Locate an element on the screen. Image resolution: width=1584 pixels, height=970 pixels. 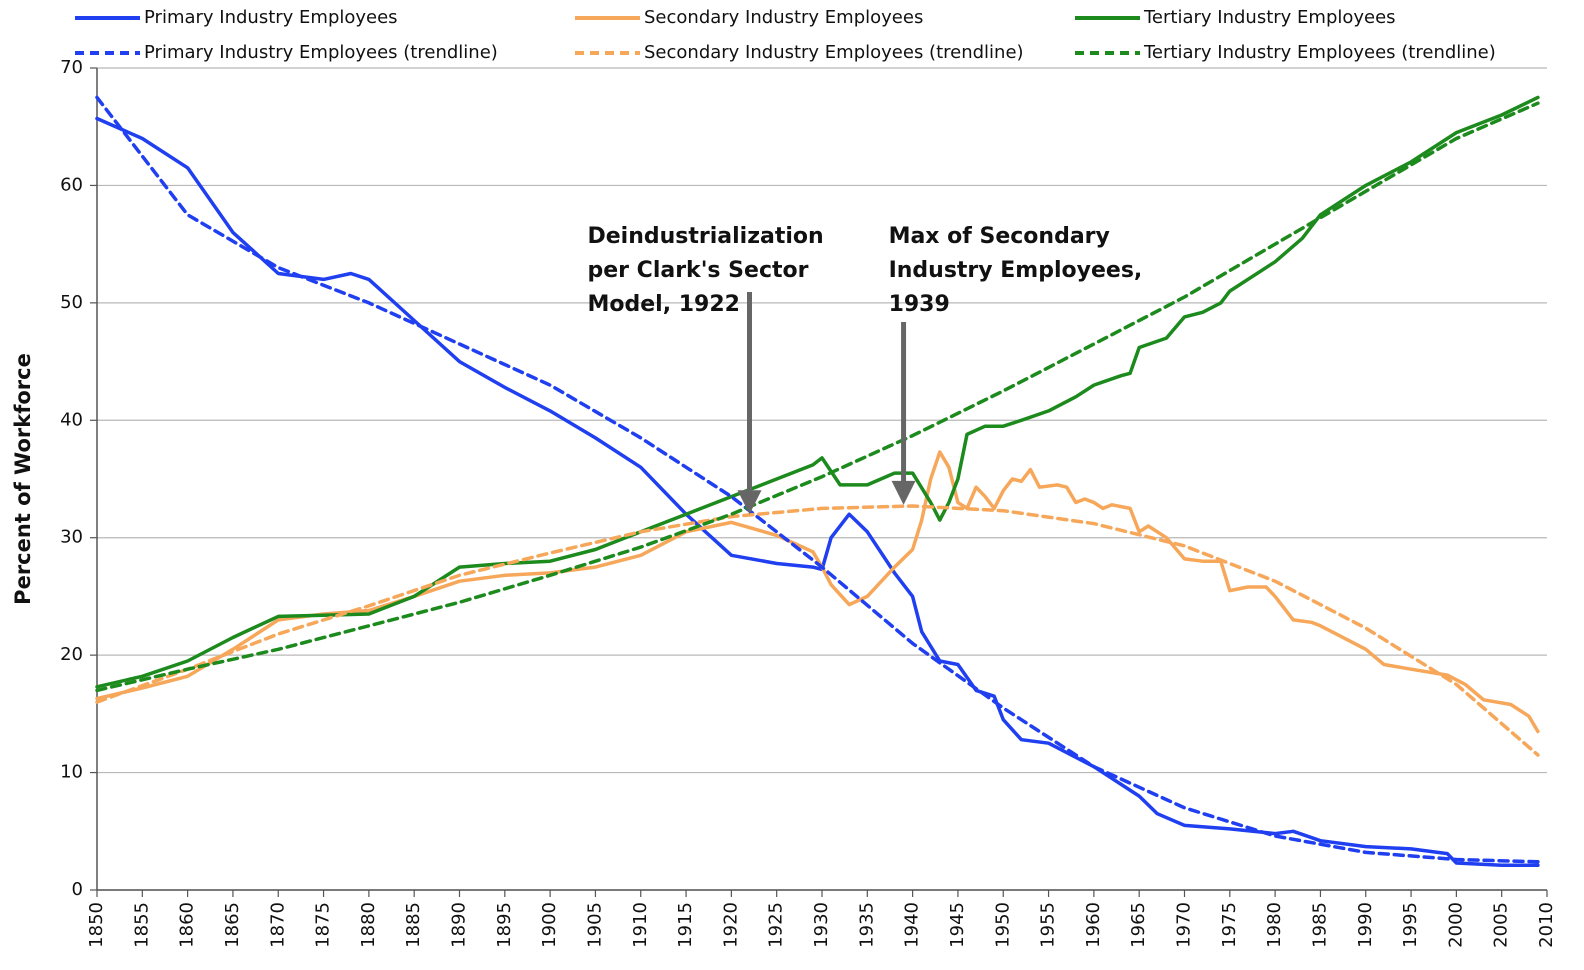
x-tick-label: 1975 is located at coordinates (1229, 925).